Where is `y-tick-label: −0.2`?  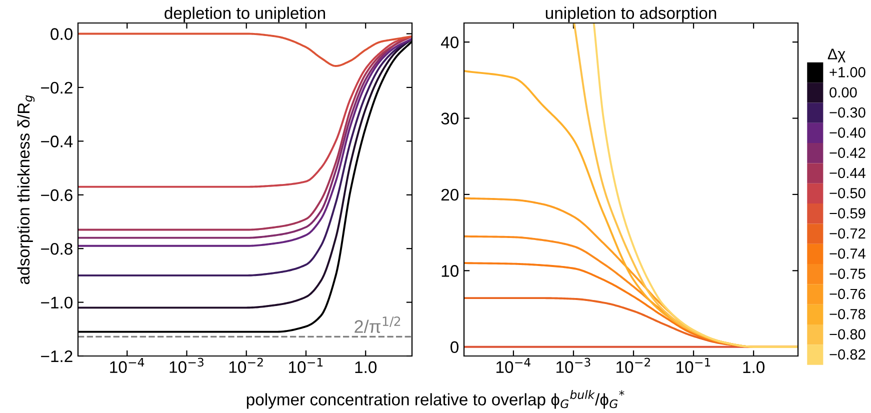 y-tick-label: −0.2 is located at coordinates (56, 88).